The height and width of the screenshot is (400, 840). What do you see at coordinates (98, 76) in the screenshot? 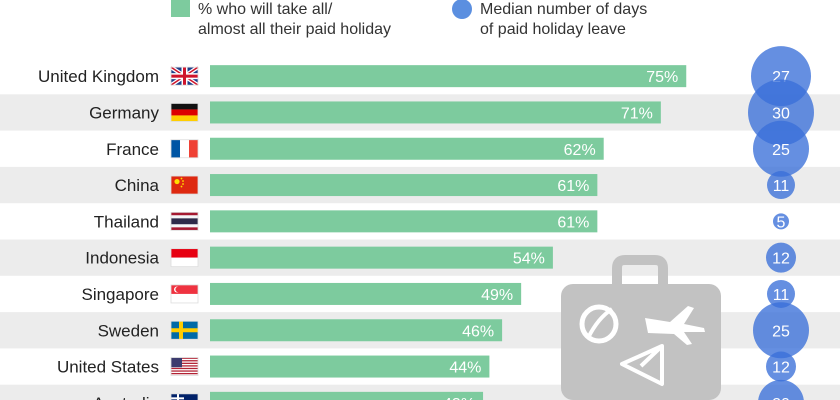
I see `country-label: United Kingdom` at bounding box center [98, 76].